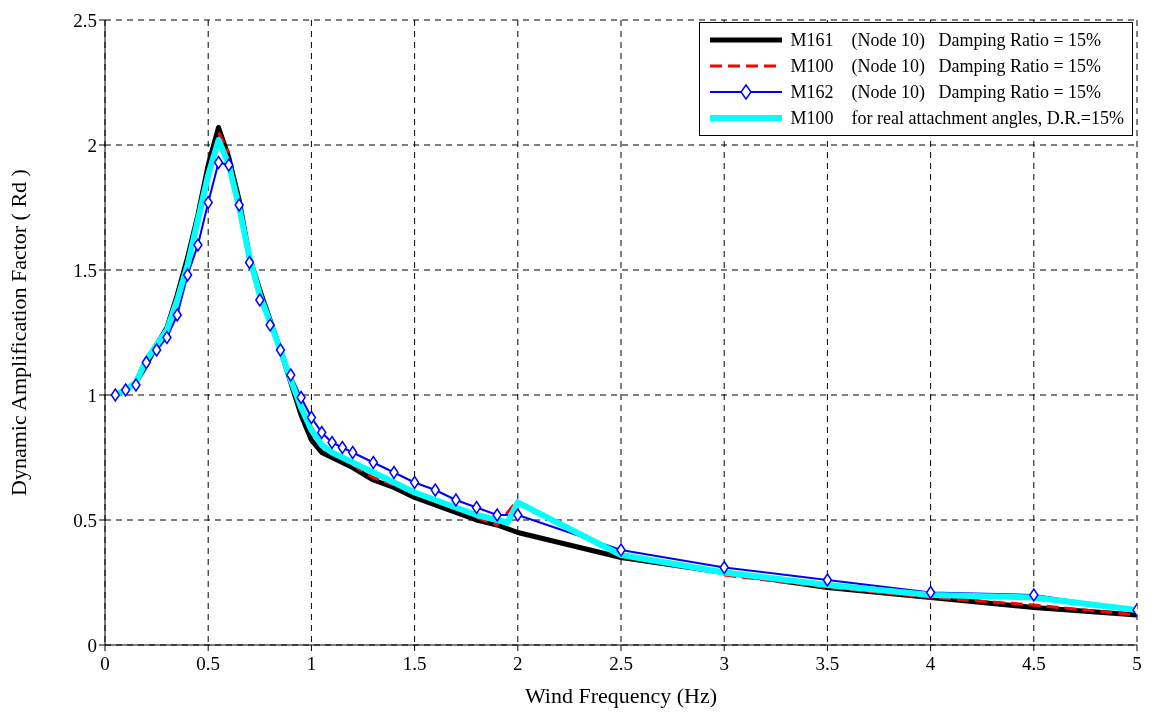 The height and width of the screenshot is (723, 1155). I want to click on y-tick-label: 0.5, so click(85, 520).